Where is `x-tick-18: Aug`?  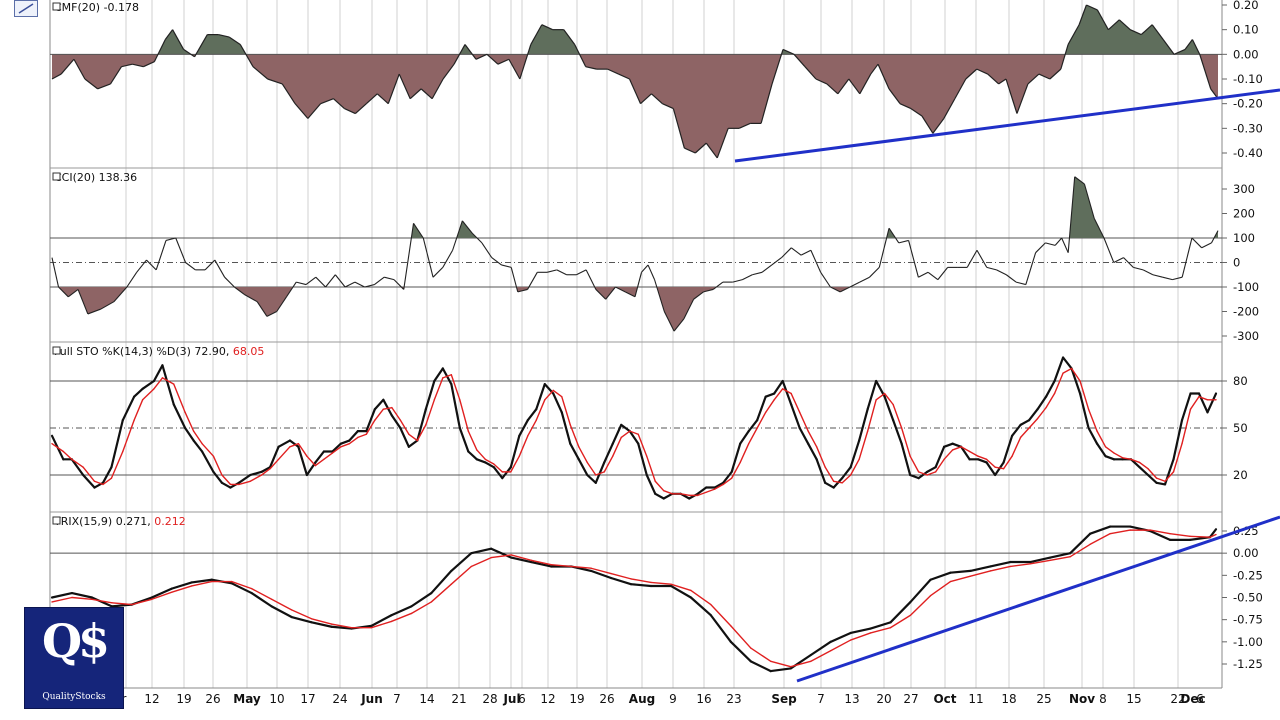
x-tick-18: Aug is located at coordinates (642, 699).